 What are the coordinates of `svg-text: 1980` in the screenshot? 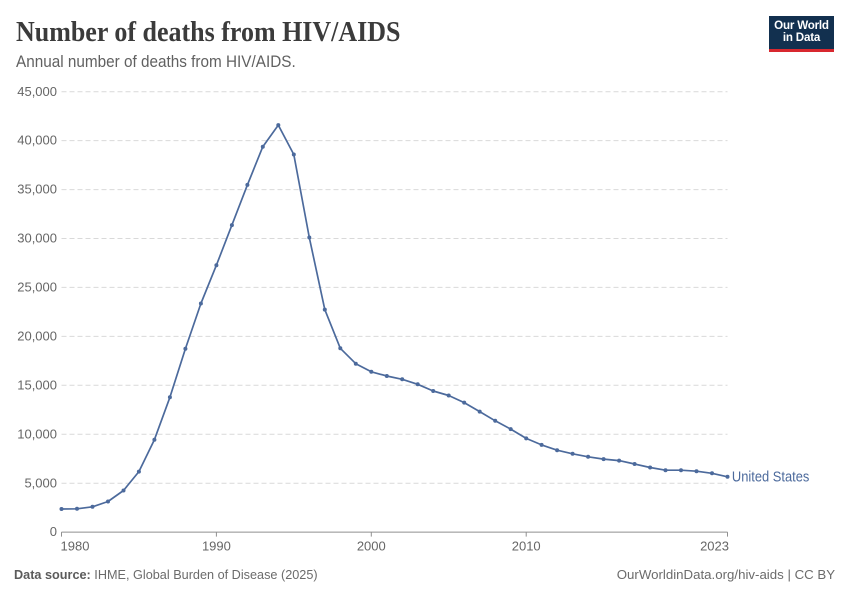 It's located at (75, 546).